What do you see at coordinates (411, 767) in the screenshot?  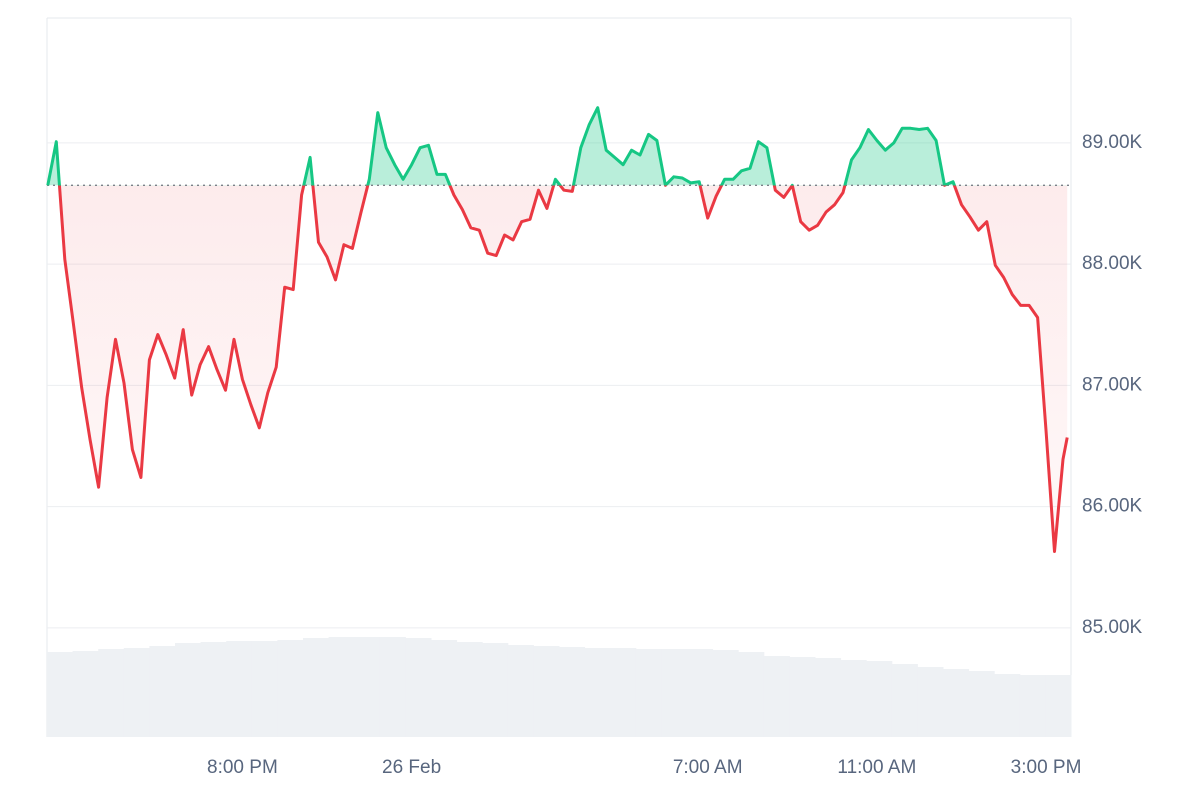 I see `x-tick-label: 26 Feb` at bounding box center [411, 767].